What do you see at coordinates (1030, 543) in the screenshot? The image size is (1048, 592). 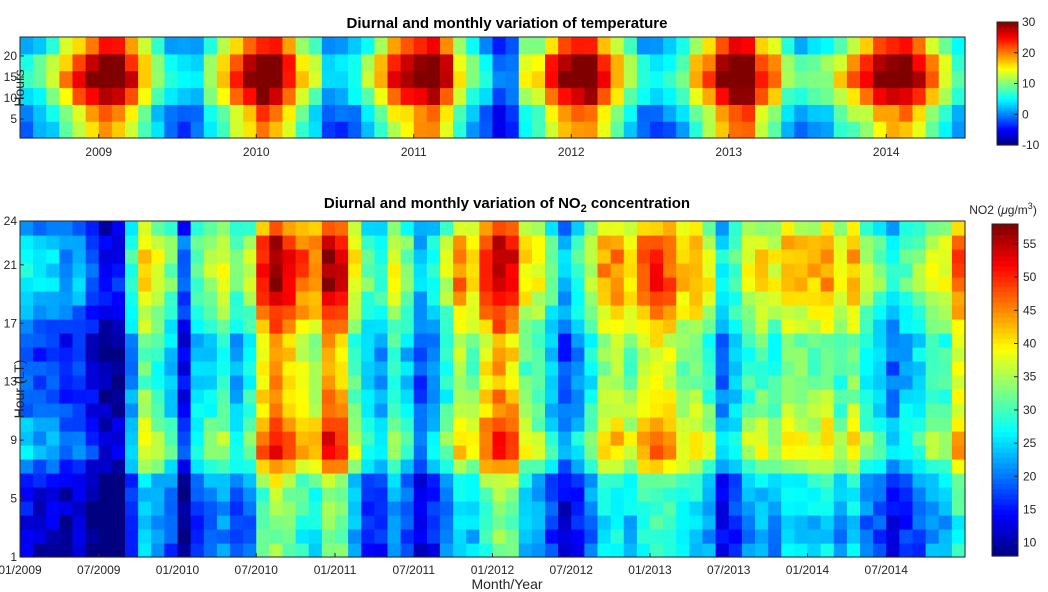 I see `no2-colorbar-tick-label: 10` at bounding box center [1030, 543].